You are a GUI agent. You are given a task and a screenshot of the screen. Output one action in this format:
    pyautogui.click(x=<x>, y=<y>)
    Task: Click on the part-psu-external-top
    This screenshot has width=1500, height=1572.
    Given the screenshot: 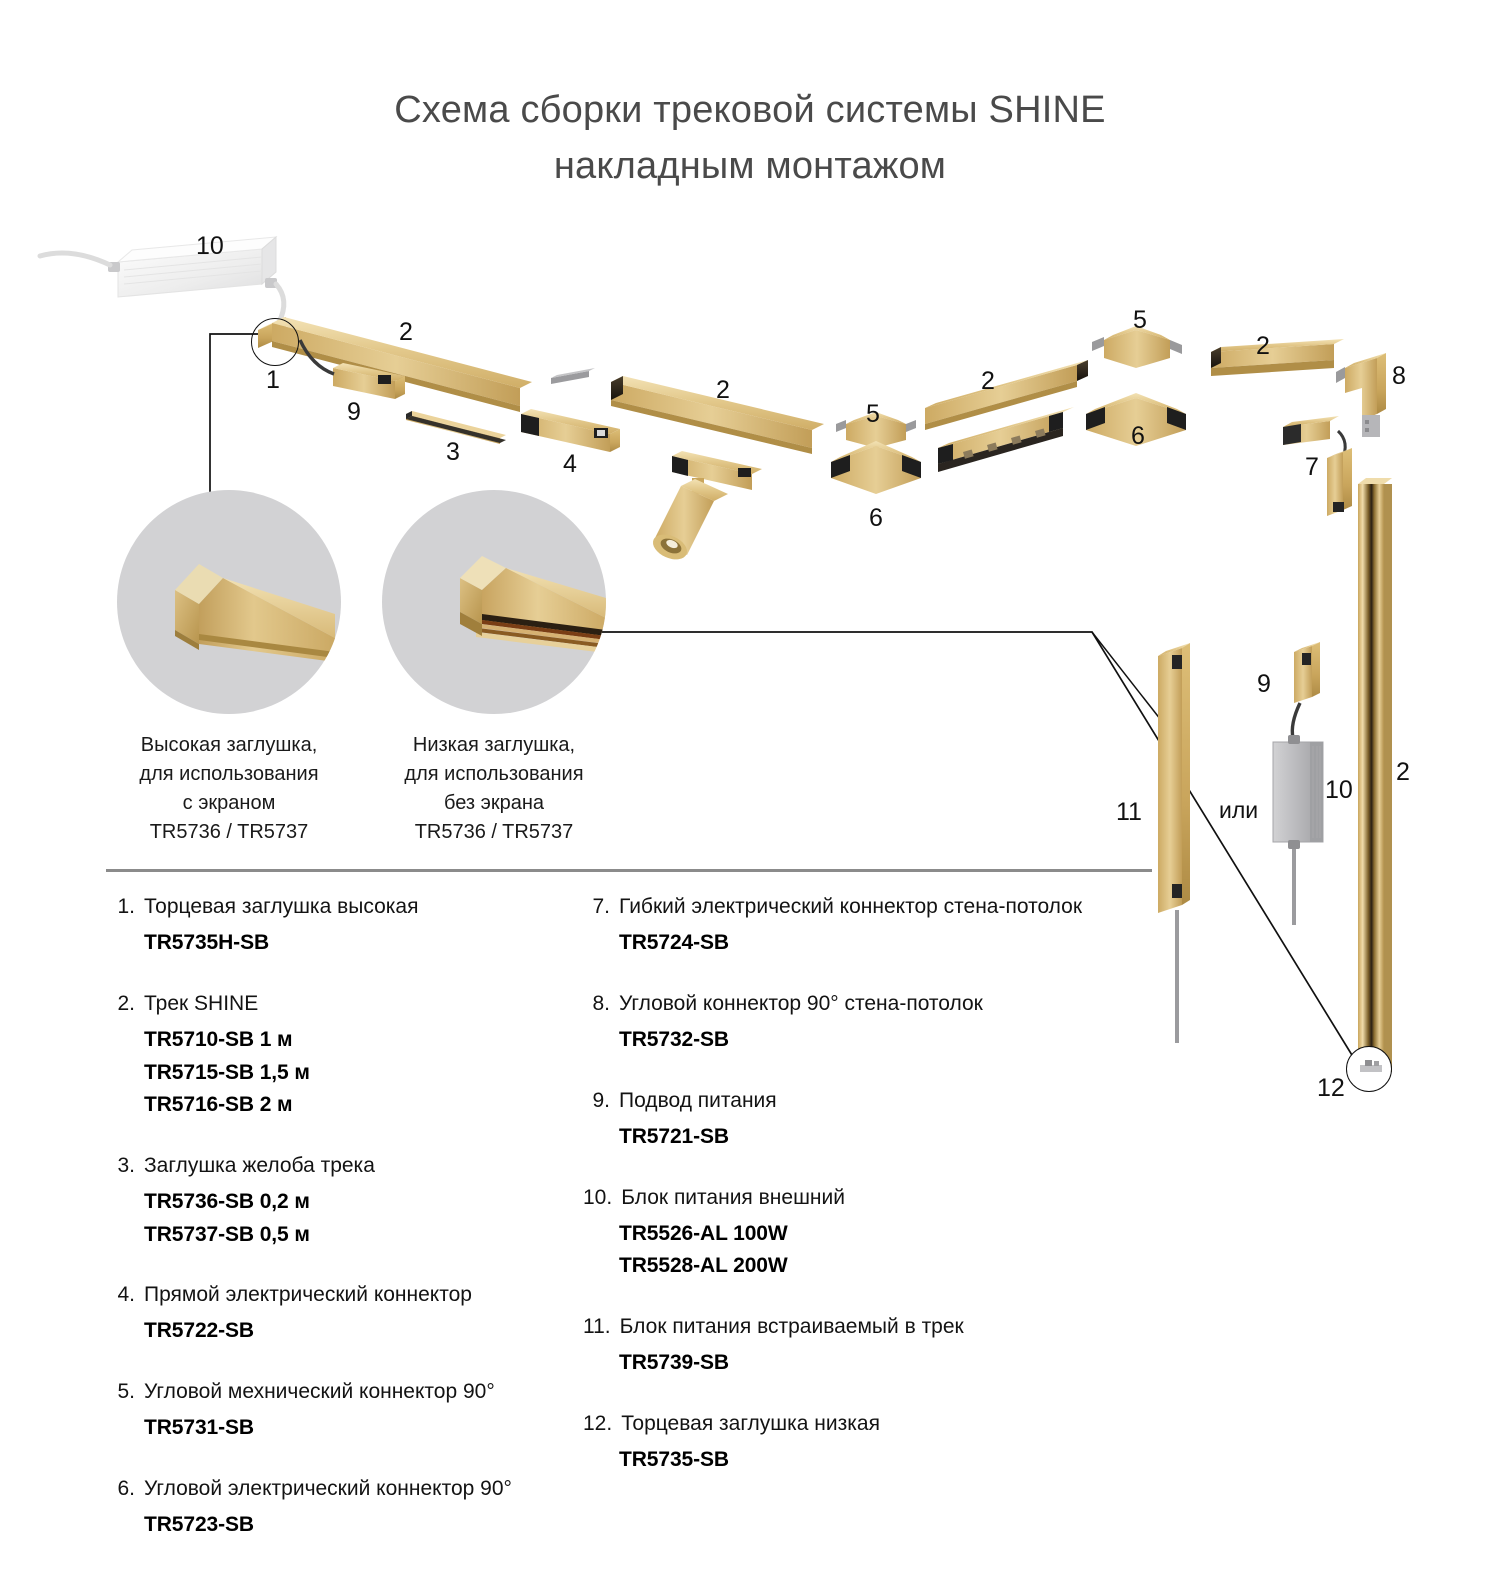 What is the action you would take?
    pyautogui.click(x=162, y=280)
    